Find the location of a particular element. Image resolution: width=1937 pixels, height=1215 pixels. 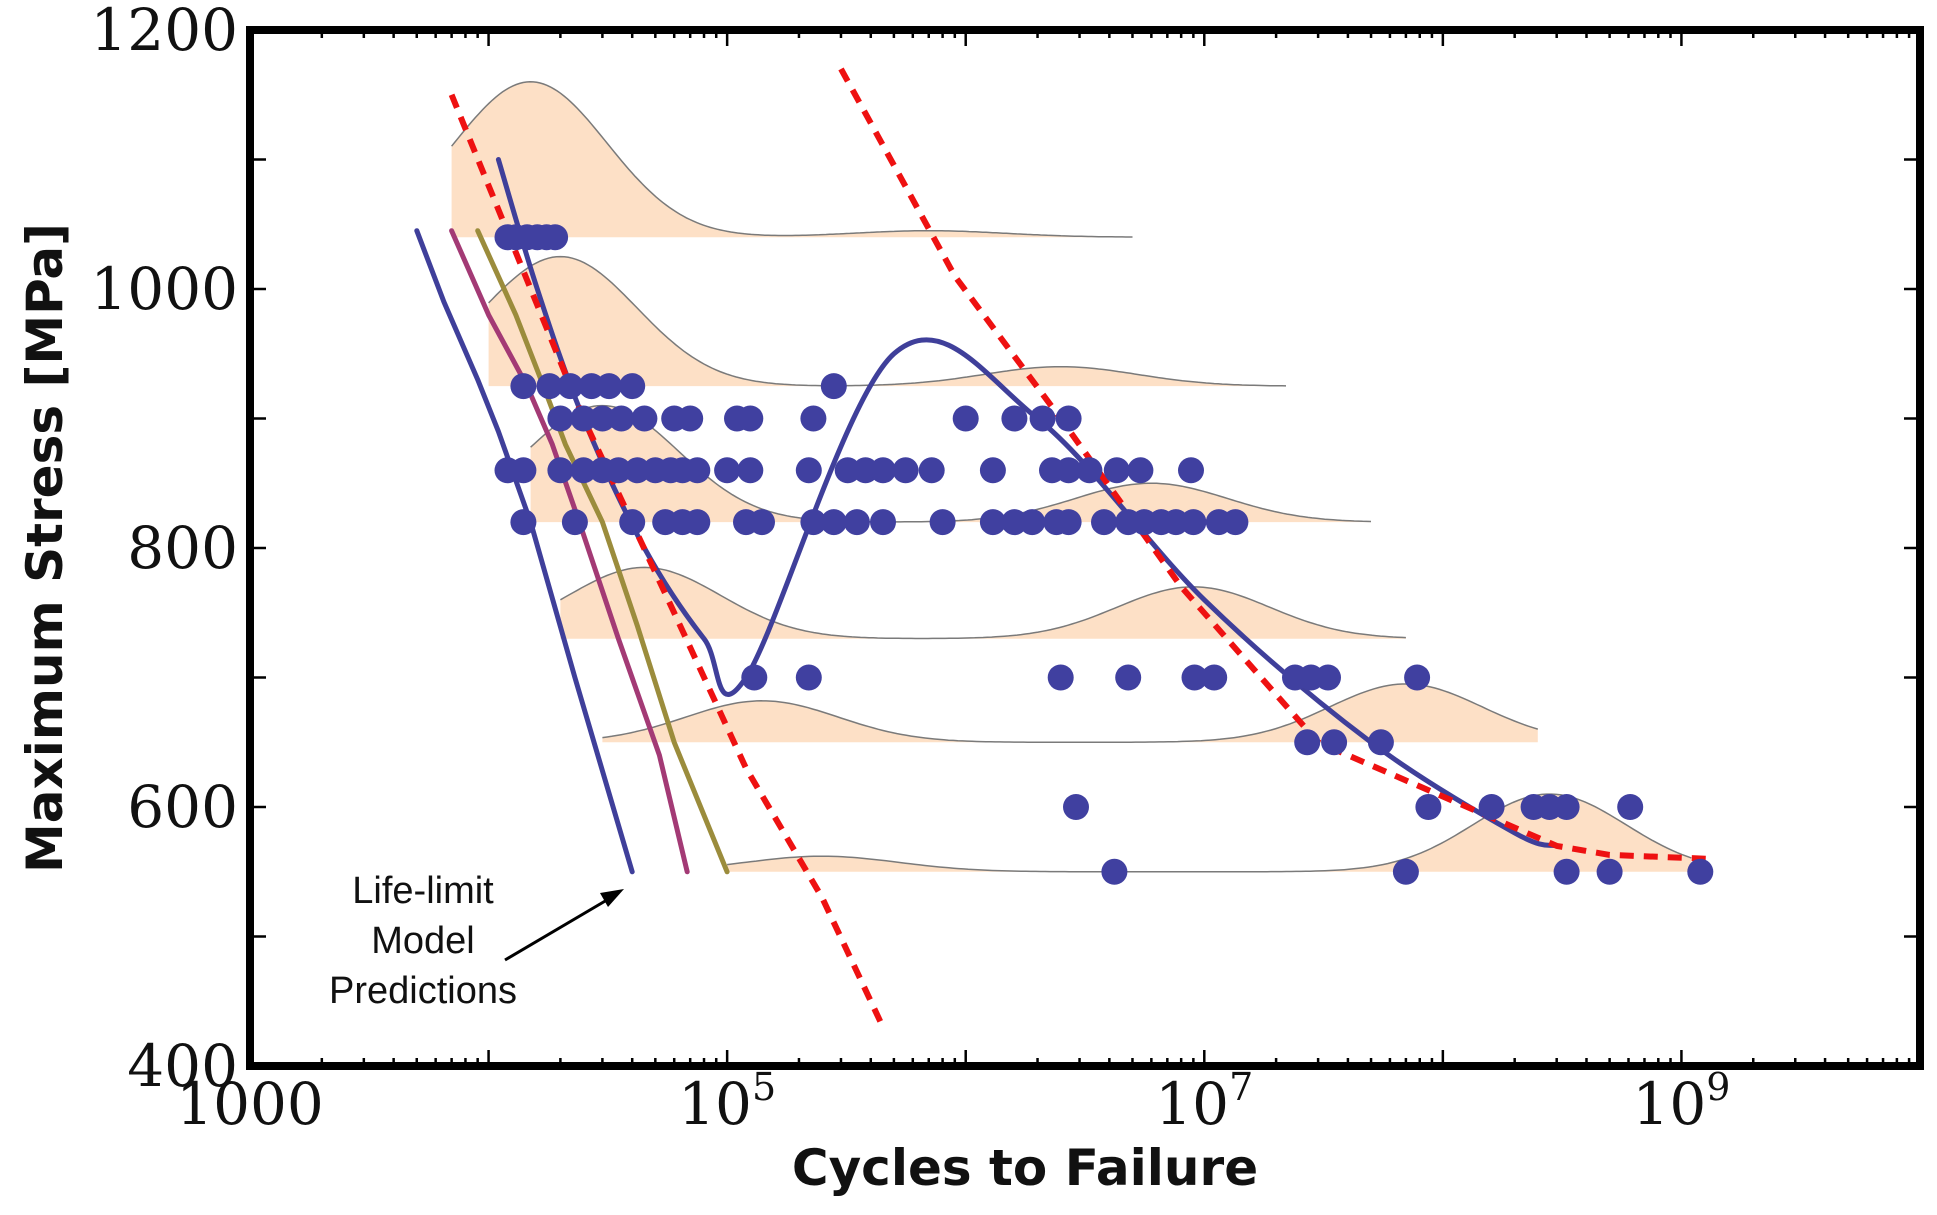

annotation-arrow-head is located at coordinates (612, 898).